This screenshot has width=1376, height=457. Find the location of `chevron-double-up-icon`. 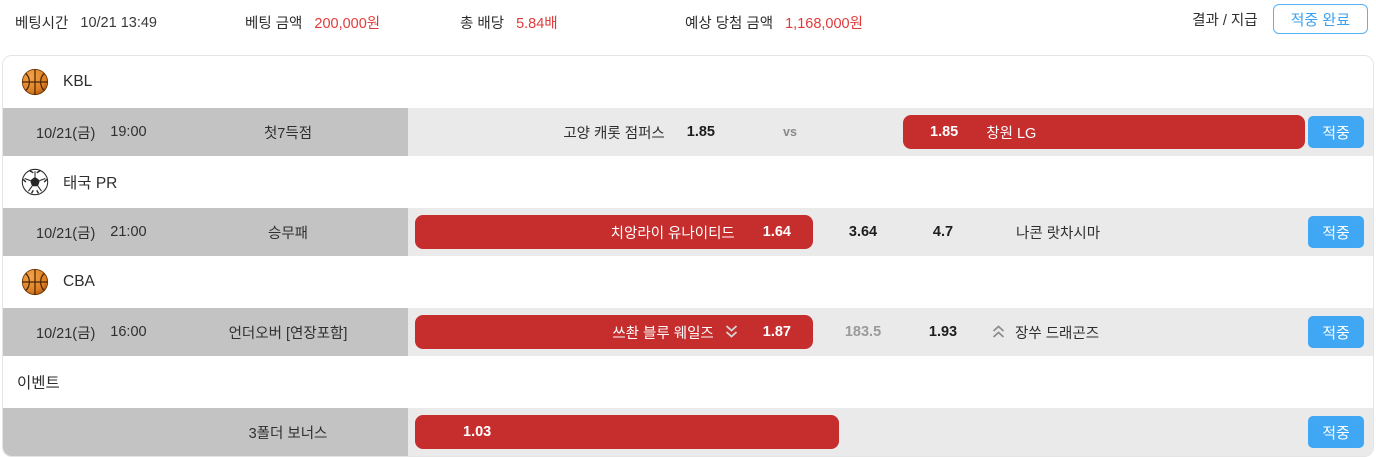

chevron-double-up-icon is located at coordinates (998, 331).